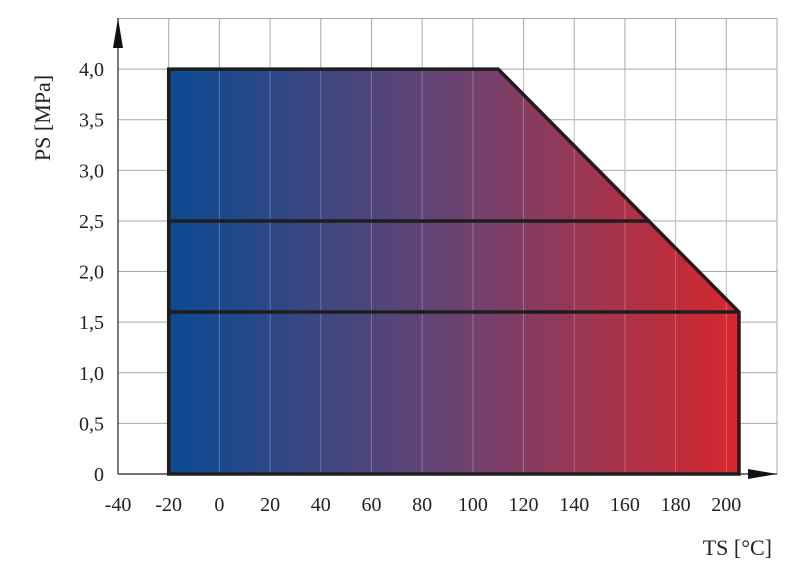  What do you see at coordinates (726, 505) in the screenshot?
I see `x-tick-label: 200` at bounding box center [726, 505].